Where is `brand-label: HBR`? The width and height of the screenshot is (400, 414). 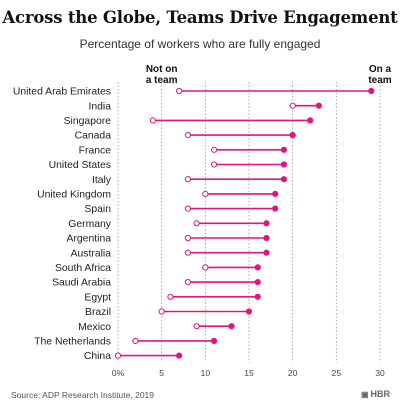 brand-label: HBR is located at coordinates (380, 394).